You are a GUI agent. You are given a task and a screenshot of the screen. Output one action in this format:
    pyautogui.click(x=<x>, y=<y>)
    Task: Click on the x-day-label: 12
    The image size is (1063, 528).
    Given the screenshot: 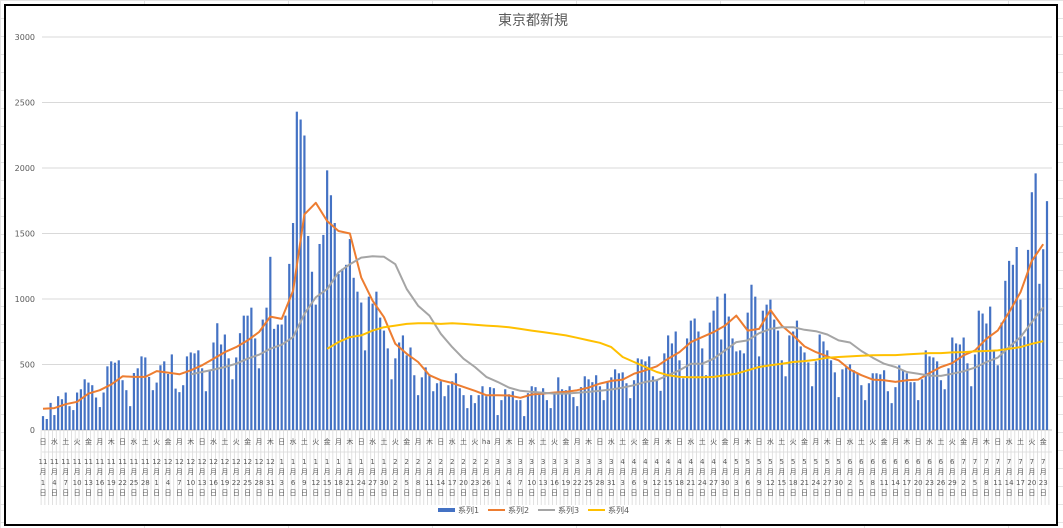 What is the action you would take?
    pyautogui.click(x=770, y=483)
    